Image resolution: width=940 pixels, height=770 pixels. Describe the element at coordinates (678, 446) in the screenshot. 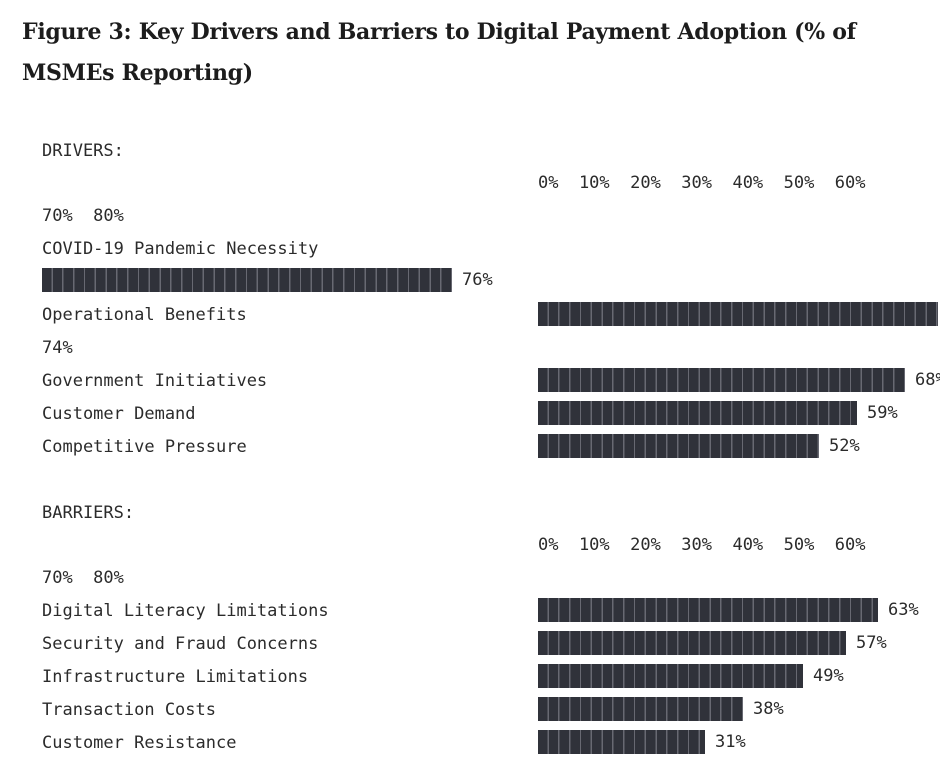

I see `bar-competitive-pressure` at that location.